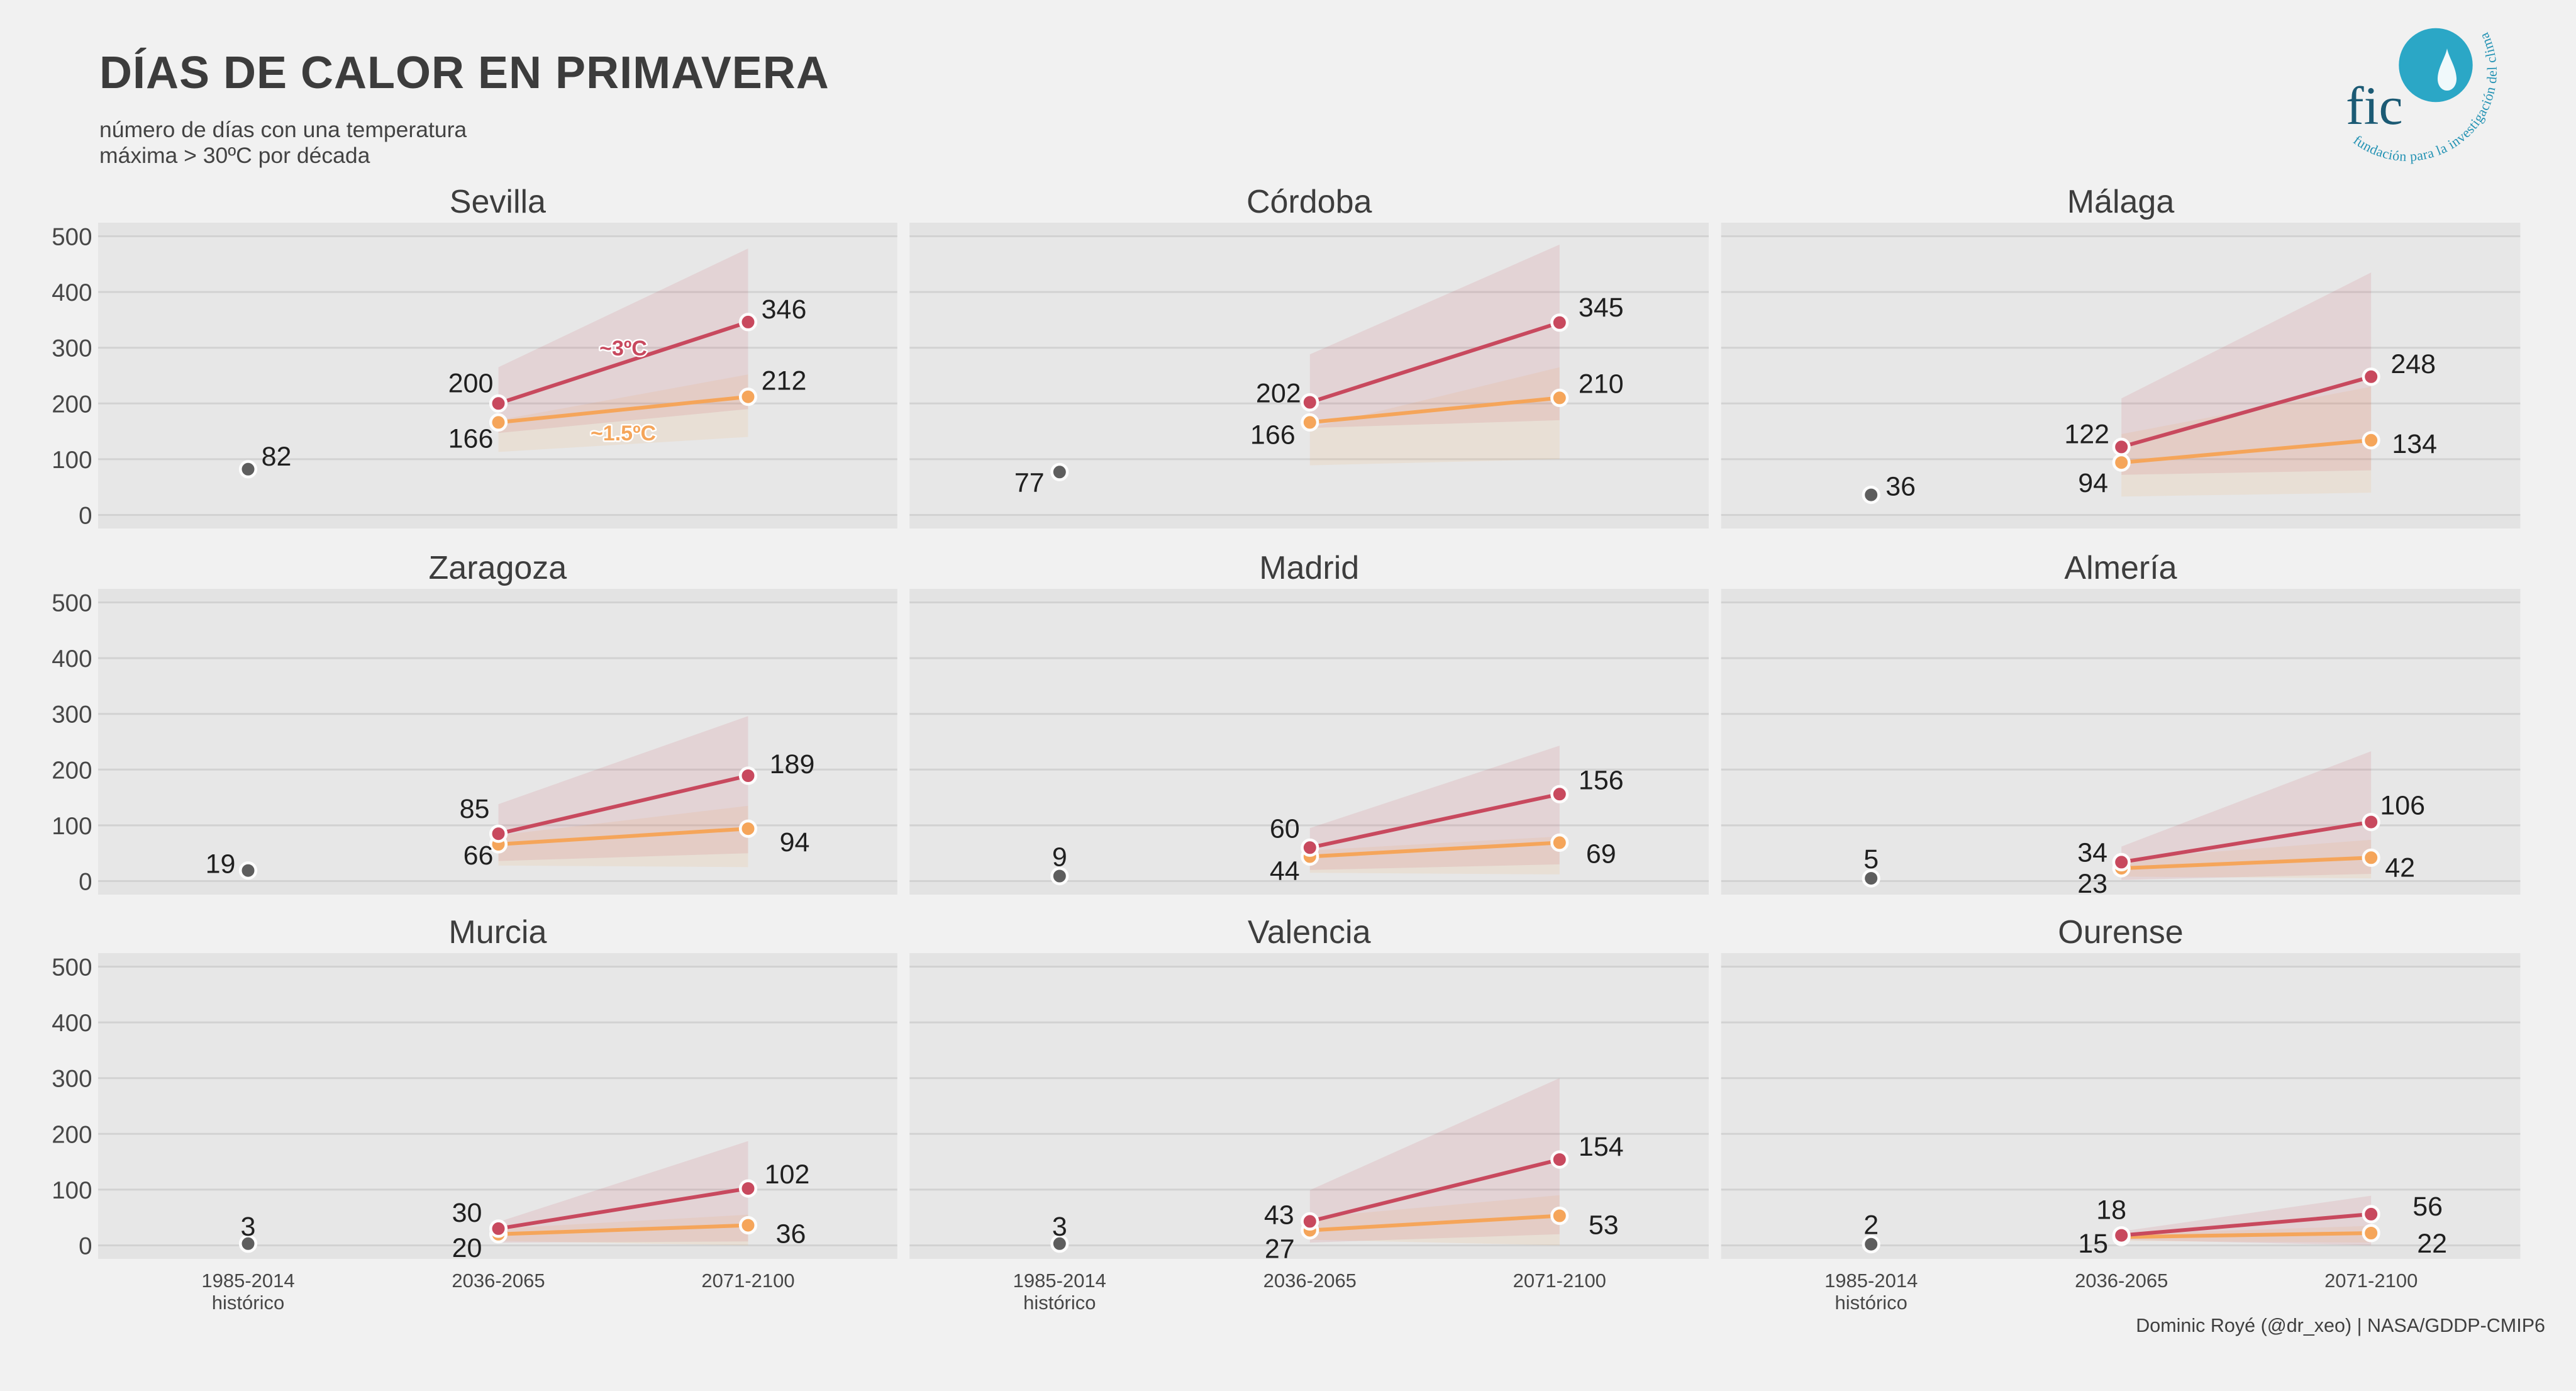  What do you see at coordinates (464, 73) in the screenshot?
I see `svg-text: DÍAS DE CALOR EN PRIMAVERA` at bounding box center [464, 73].